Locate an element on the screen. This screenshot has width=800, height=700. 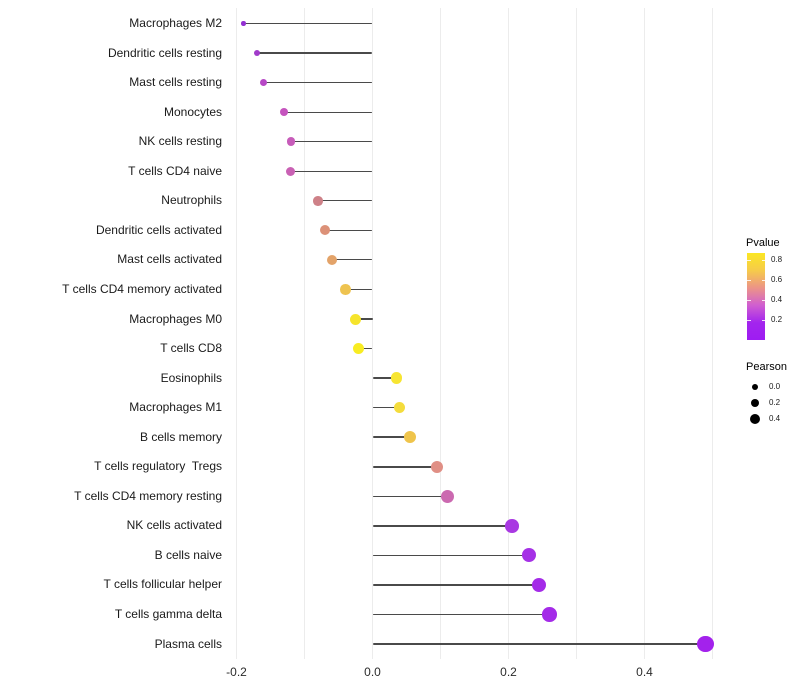
x-tick-label: 0.2 is located at coordinates (508, 672).